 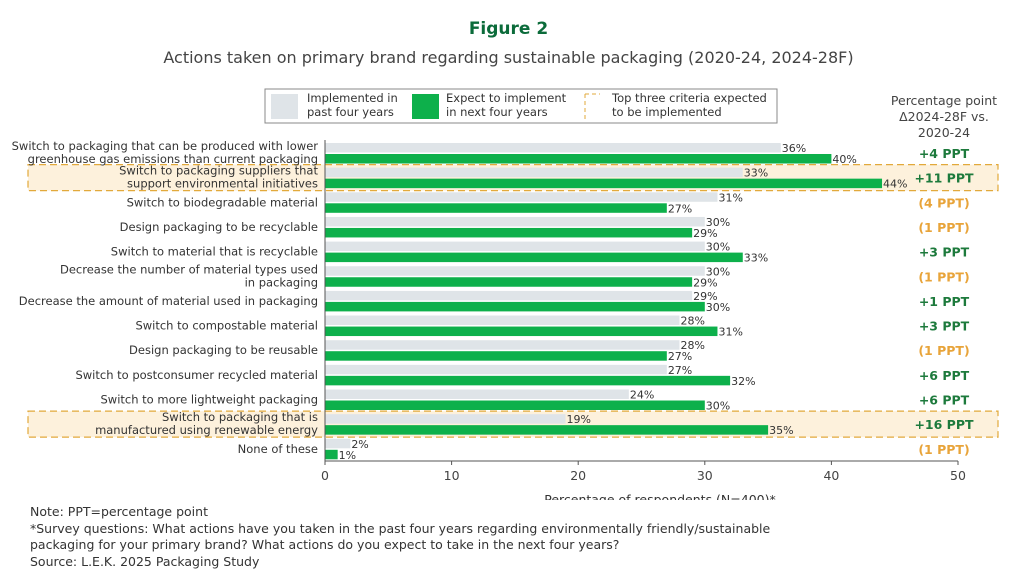 What do you see at coordinates (350, 112) in the screenshot?
I see `legend-label: past four years` at bounding box center [350, 112].